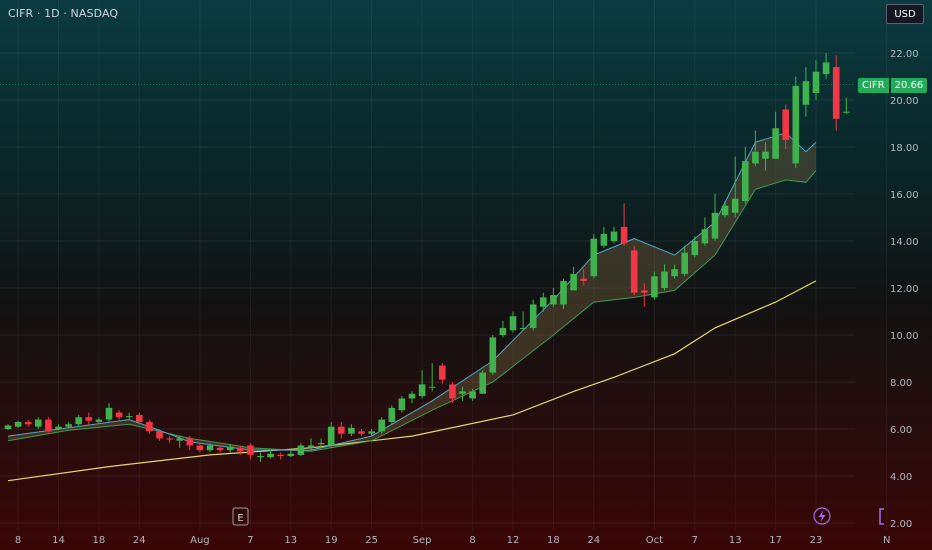 The width and height of the screenshot is (932, 550). What do you see at coordinates (553, 540) in the screenshot?
I see `x-tick-label: 18` at bounding box center [553, 540].